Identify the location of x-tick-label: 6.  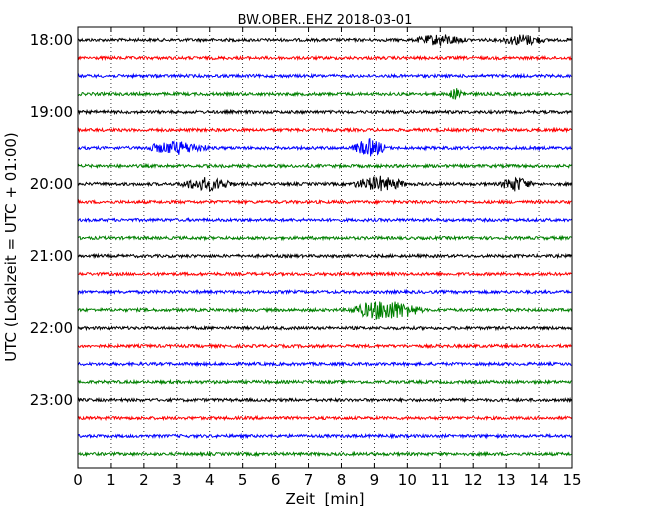
(276, 480).